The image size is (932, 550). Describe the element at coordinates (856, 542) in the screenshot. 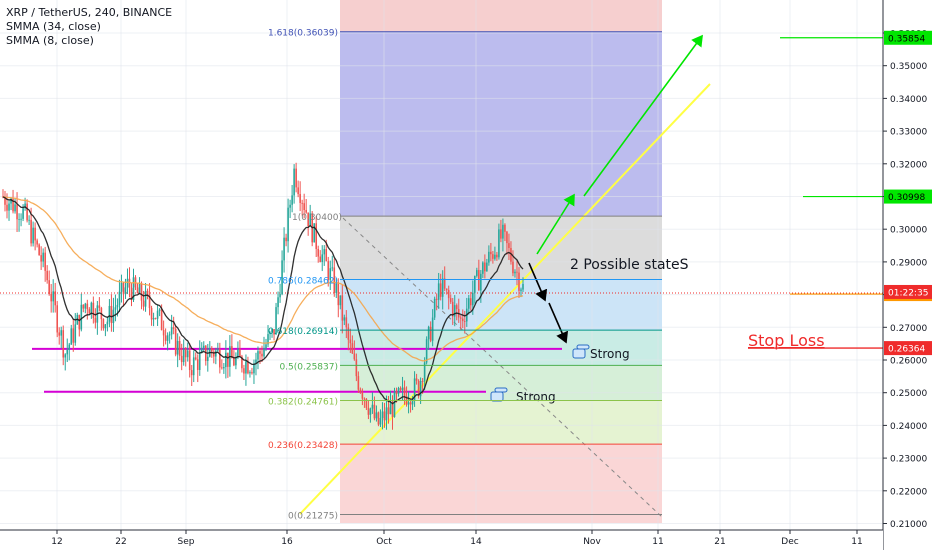

I see `time-tick-label: 11` at that location.